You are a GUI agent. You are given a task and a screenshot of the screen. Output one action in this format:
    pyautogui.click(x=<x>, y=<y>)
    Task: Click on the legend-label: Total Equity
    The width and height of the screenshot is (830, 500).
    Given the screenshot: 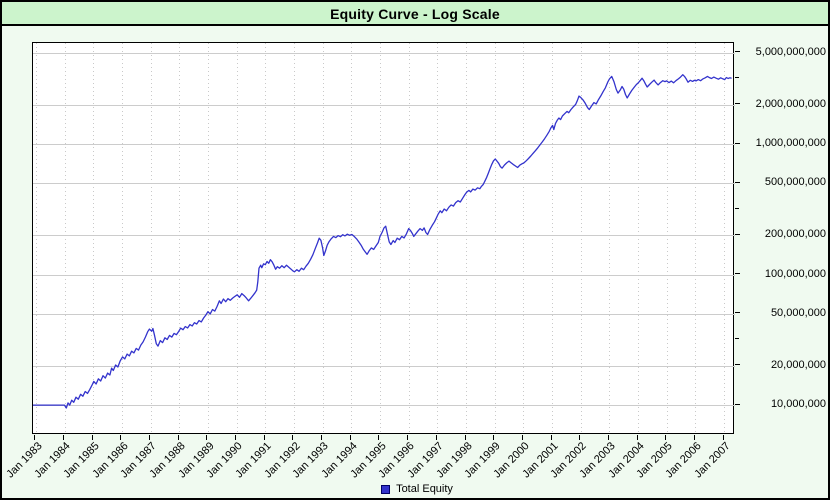 What is the action you would take?
    pyautogui.click(x=424, y=489)
    